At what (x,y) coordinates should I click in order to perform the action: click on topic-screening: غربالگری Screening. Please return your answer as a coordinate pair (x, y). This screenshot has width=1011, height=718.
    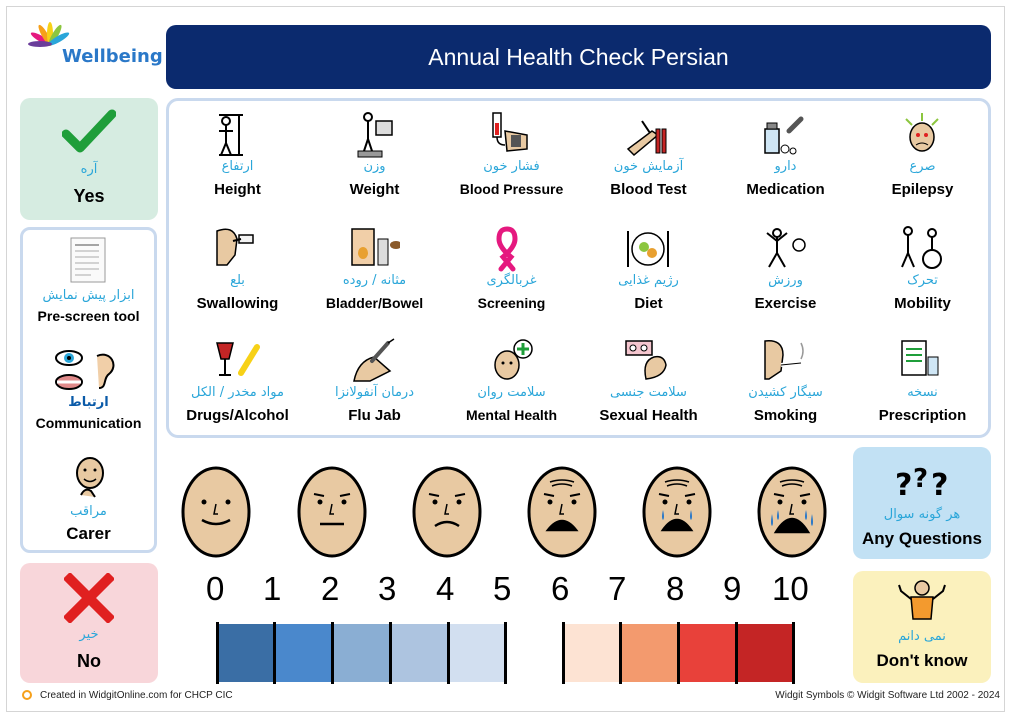
    Looking at the image, I should click on (511, 272).